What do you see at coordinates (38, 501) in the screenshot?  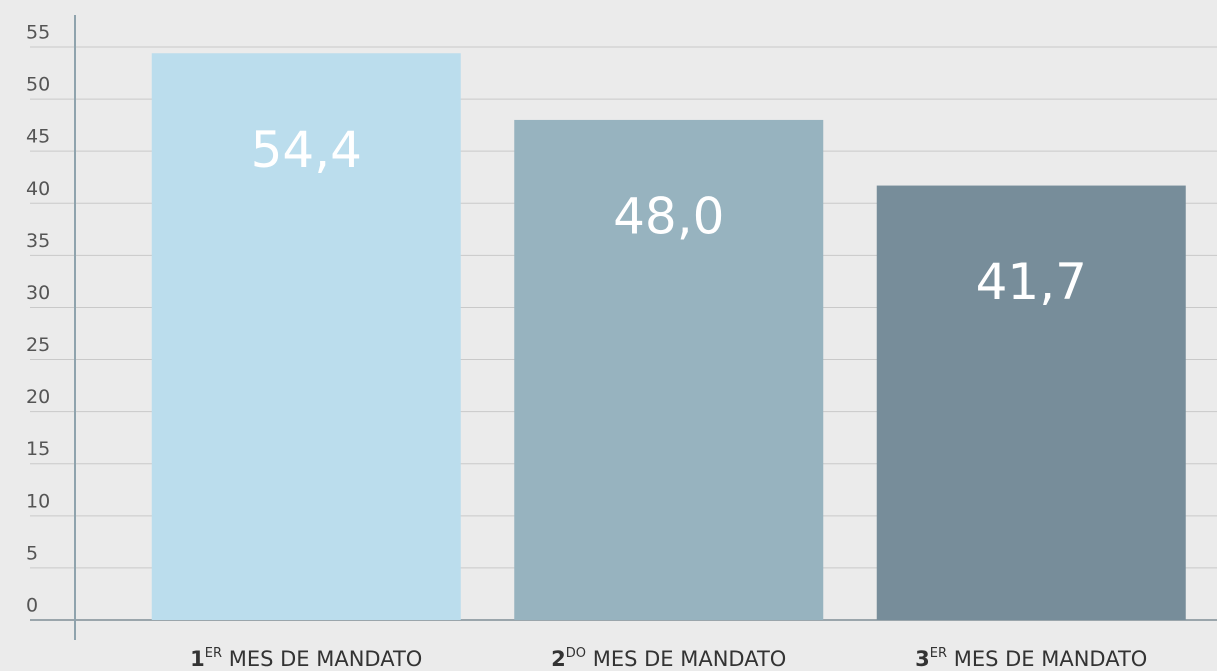 I see `y-tick-label: 10` at bounding box center [38, 501].